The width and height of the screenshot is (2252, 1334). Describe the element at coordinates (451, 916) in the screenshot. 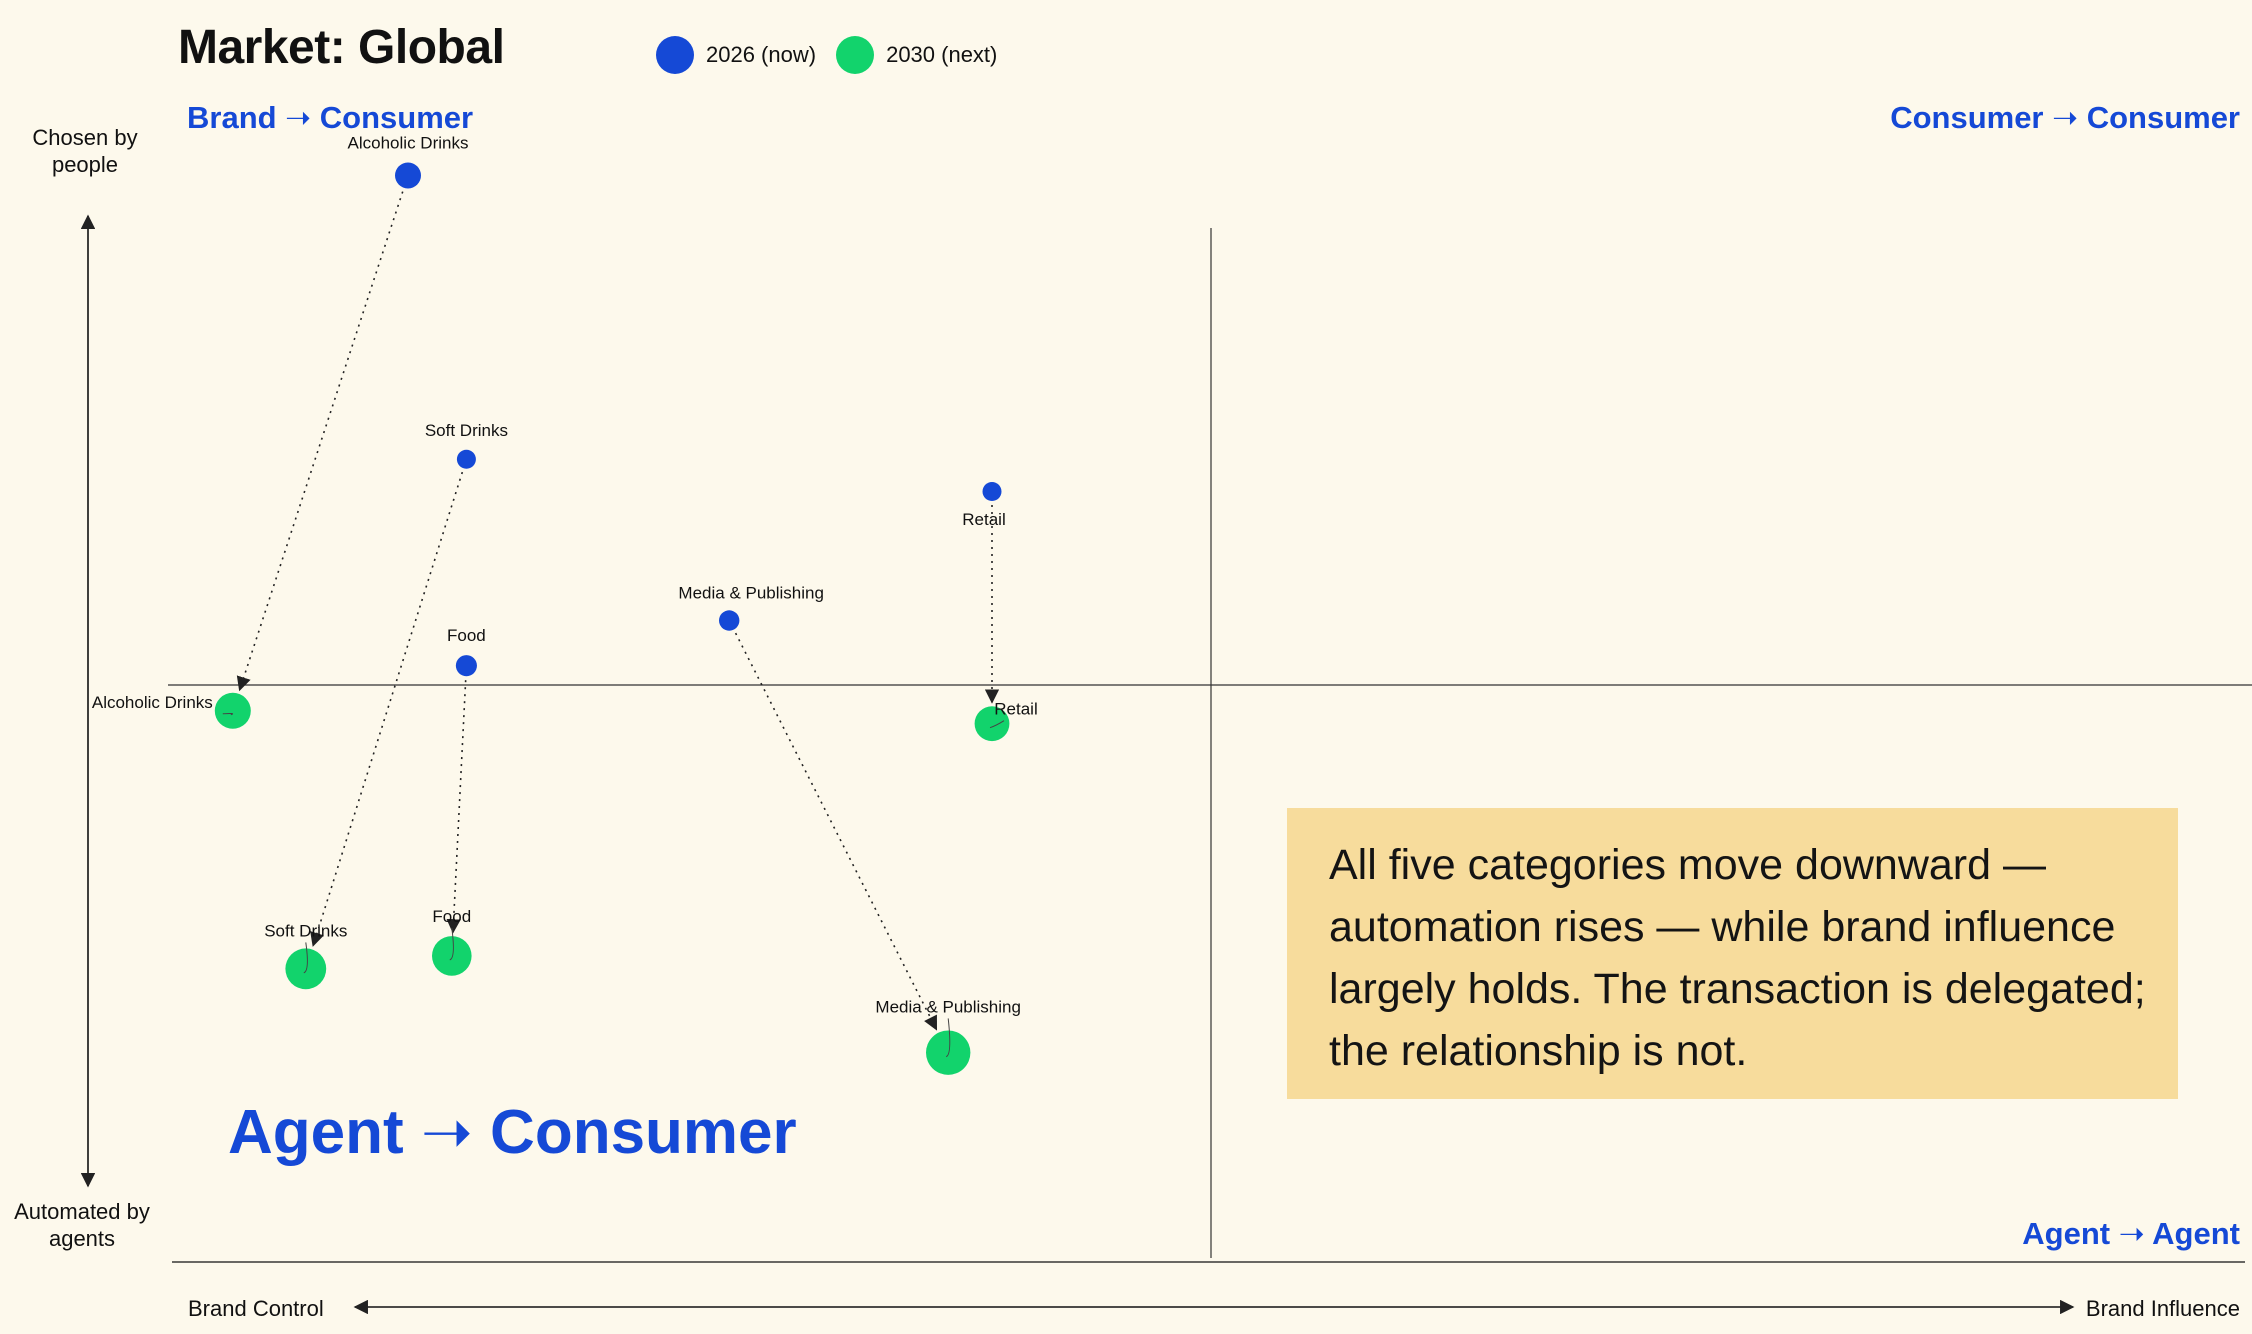

I see `point-label-next-food: Food` at that location.